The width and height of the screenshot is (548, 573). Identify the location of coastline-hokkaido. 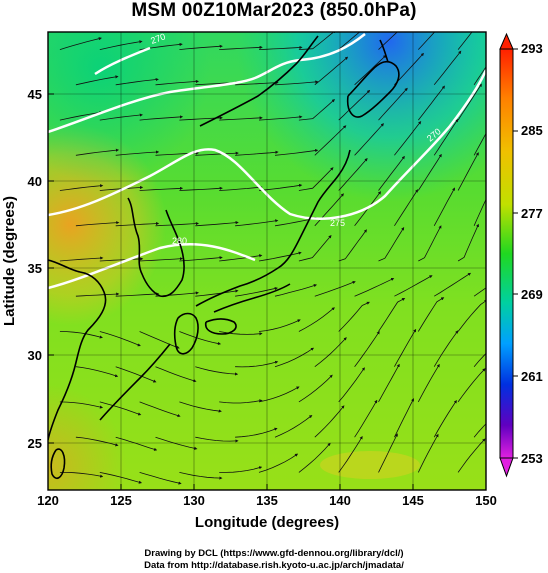
(373, 89).